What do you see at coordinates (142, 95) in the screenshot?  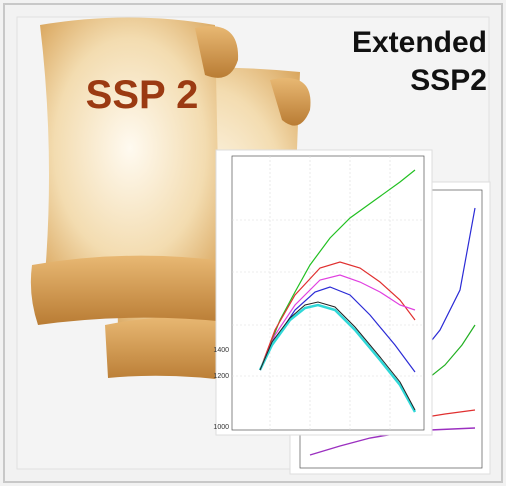 I see `scroll-label: SSP 2` at bounding box center [142, 95].